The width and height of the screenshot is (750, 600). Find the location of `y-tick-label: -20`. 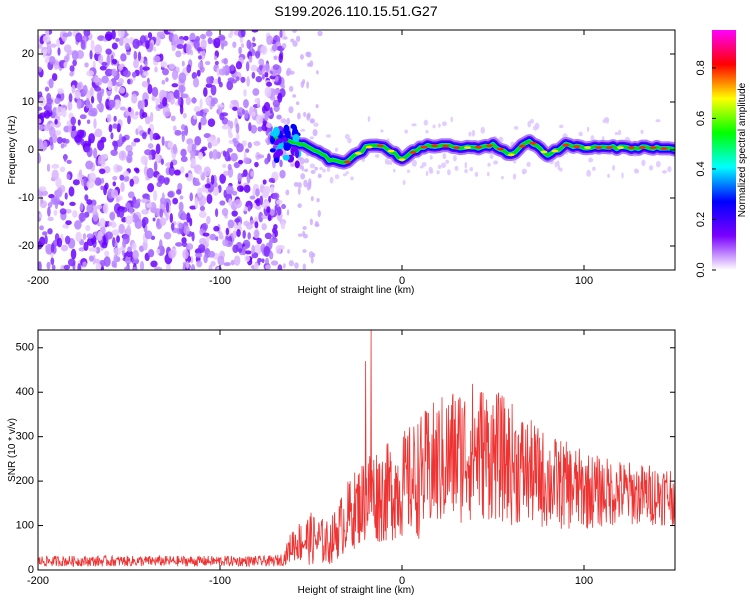

y-tick-label: -20 is located at coordinates (26, 246).